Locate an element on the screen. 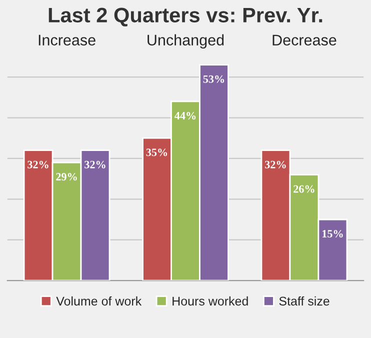  x-tick-label: Unchanged is located at coordinates (186, 41).